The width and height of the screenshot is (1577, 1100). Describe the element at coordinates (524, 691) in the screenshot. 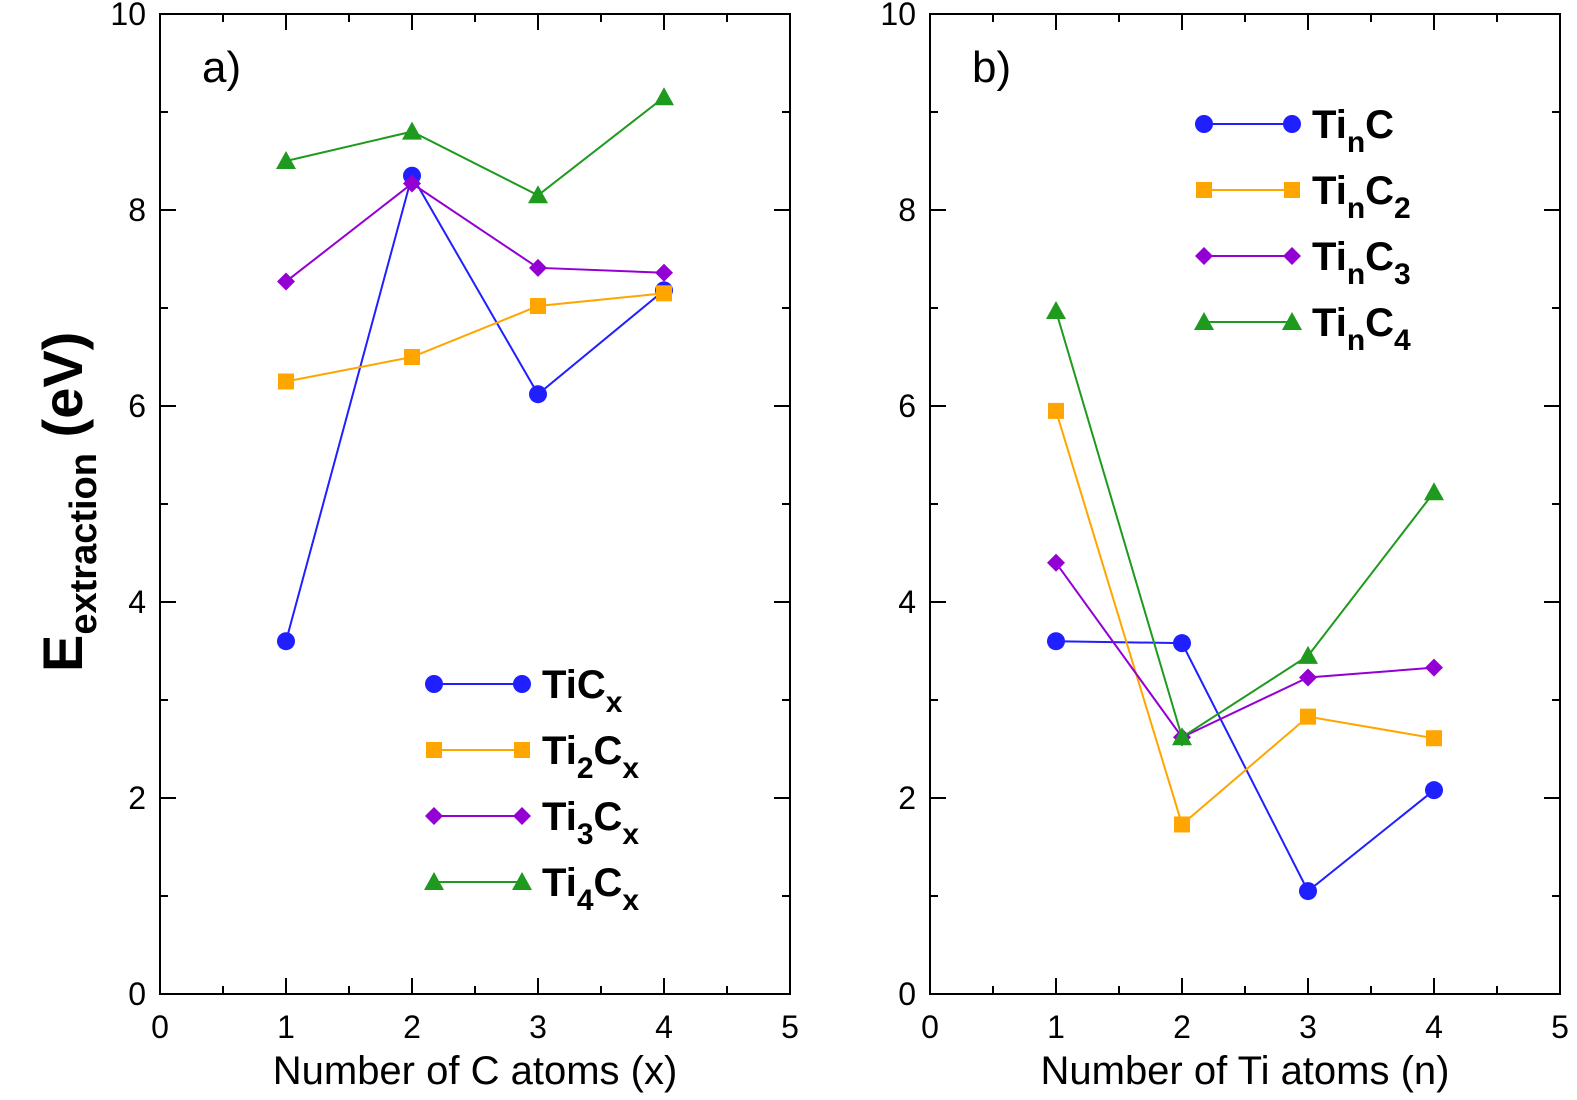

I see `legend-item-TiCx: TiCx` at that location.